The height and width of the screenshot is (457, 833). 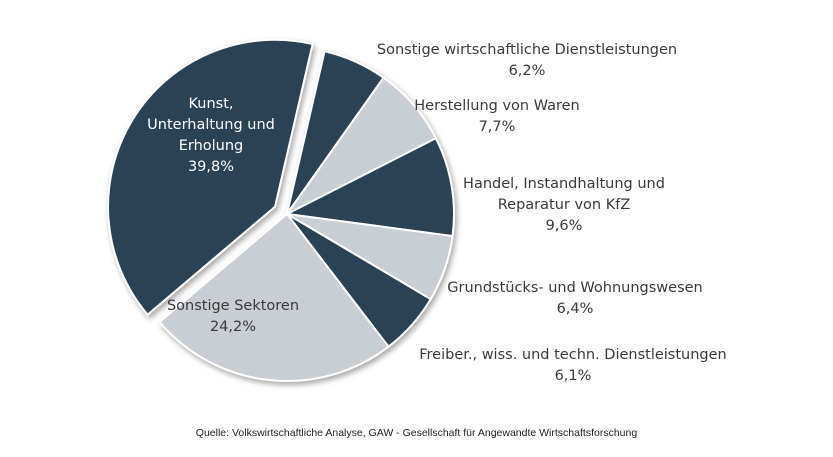 What do you see at coordinates (233, 317) in the screenshot?
I see `slice-label: Sonstige Sektoren 24,2%` at bounding box center [233, 317].